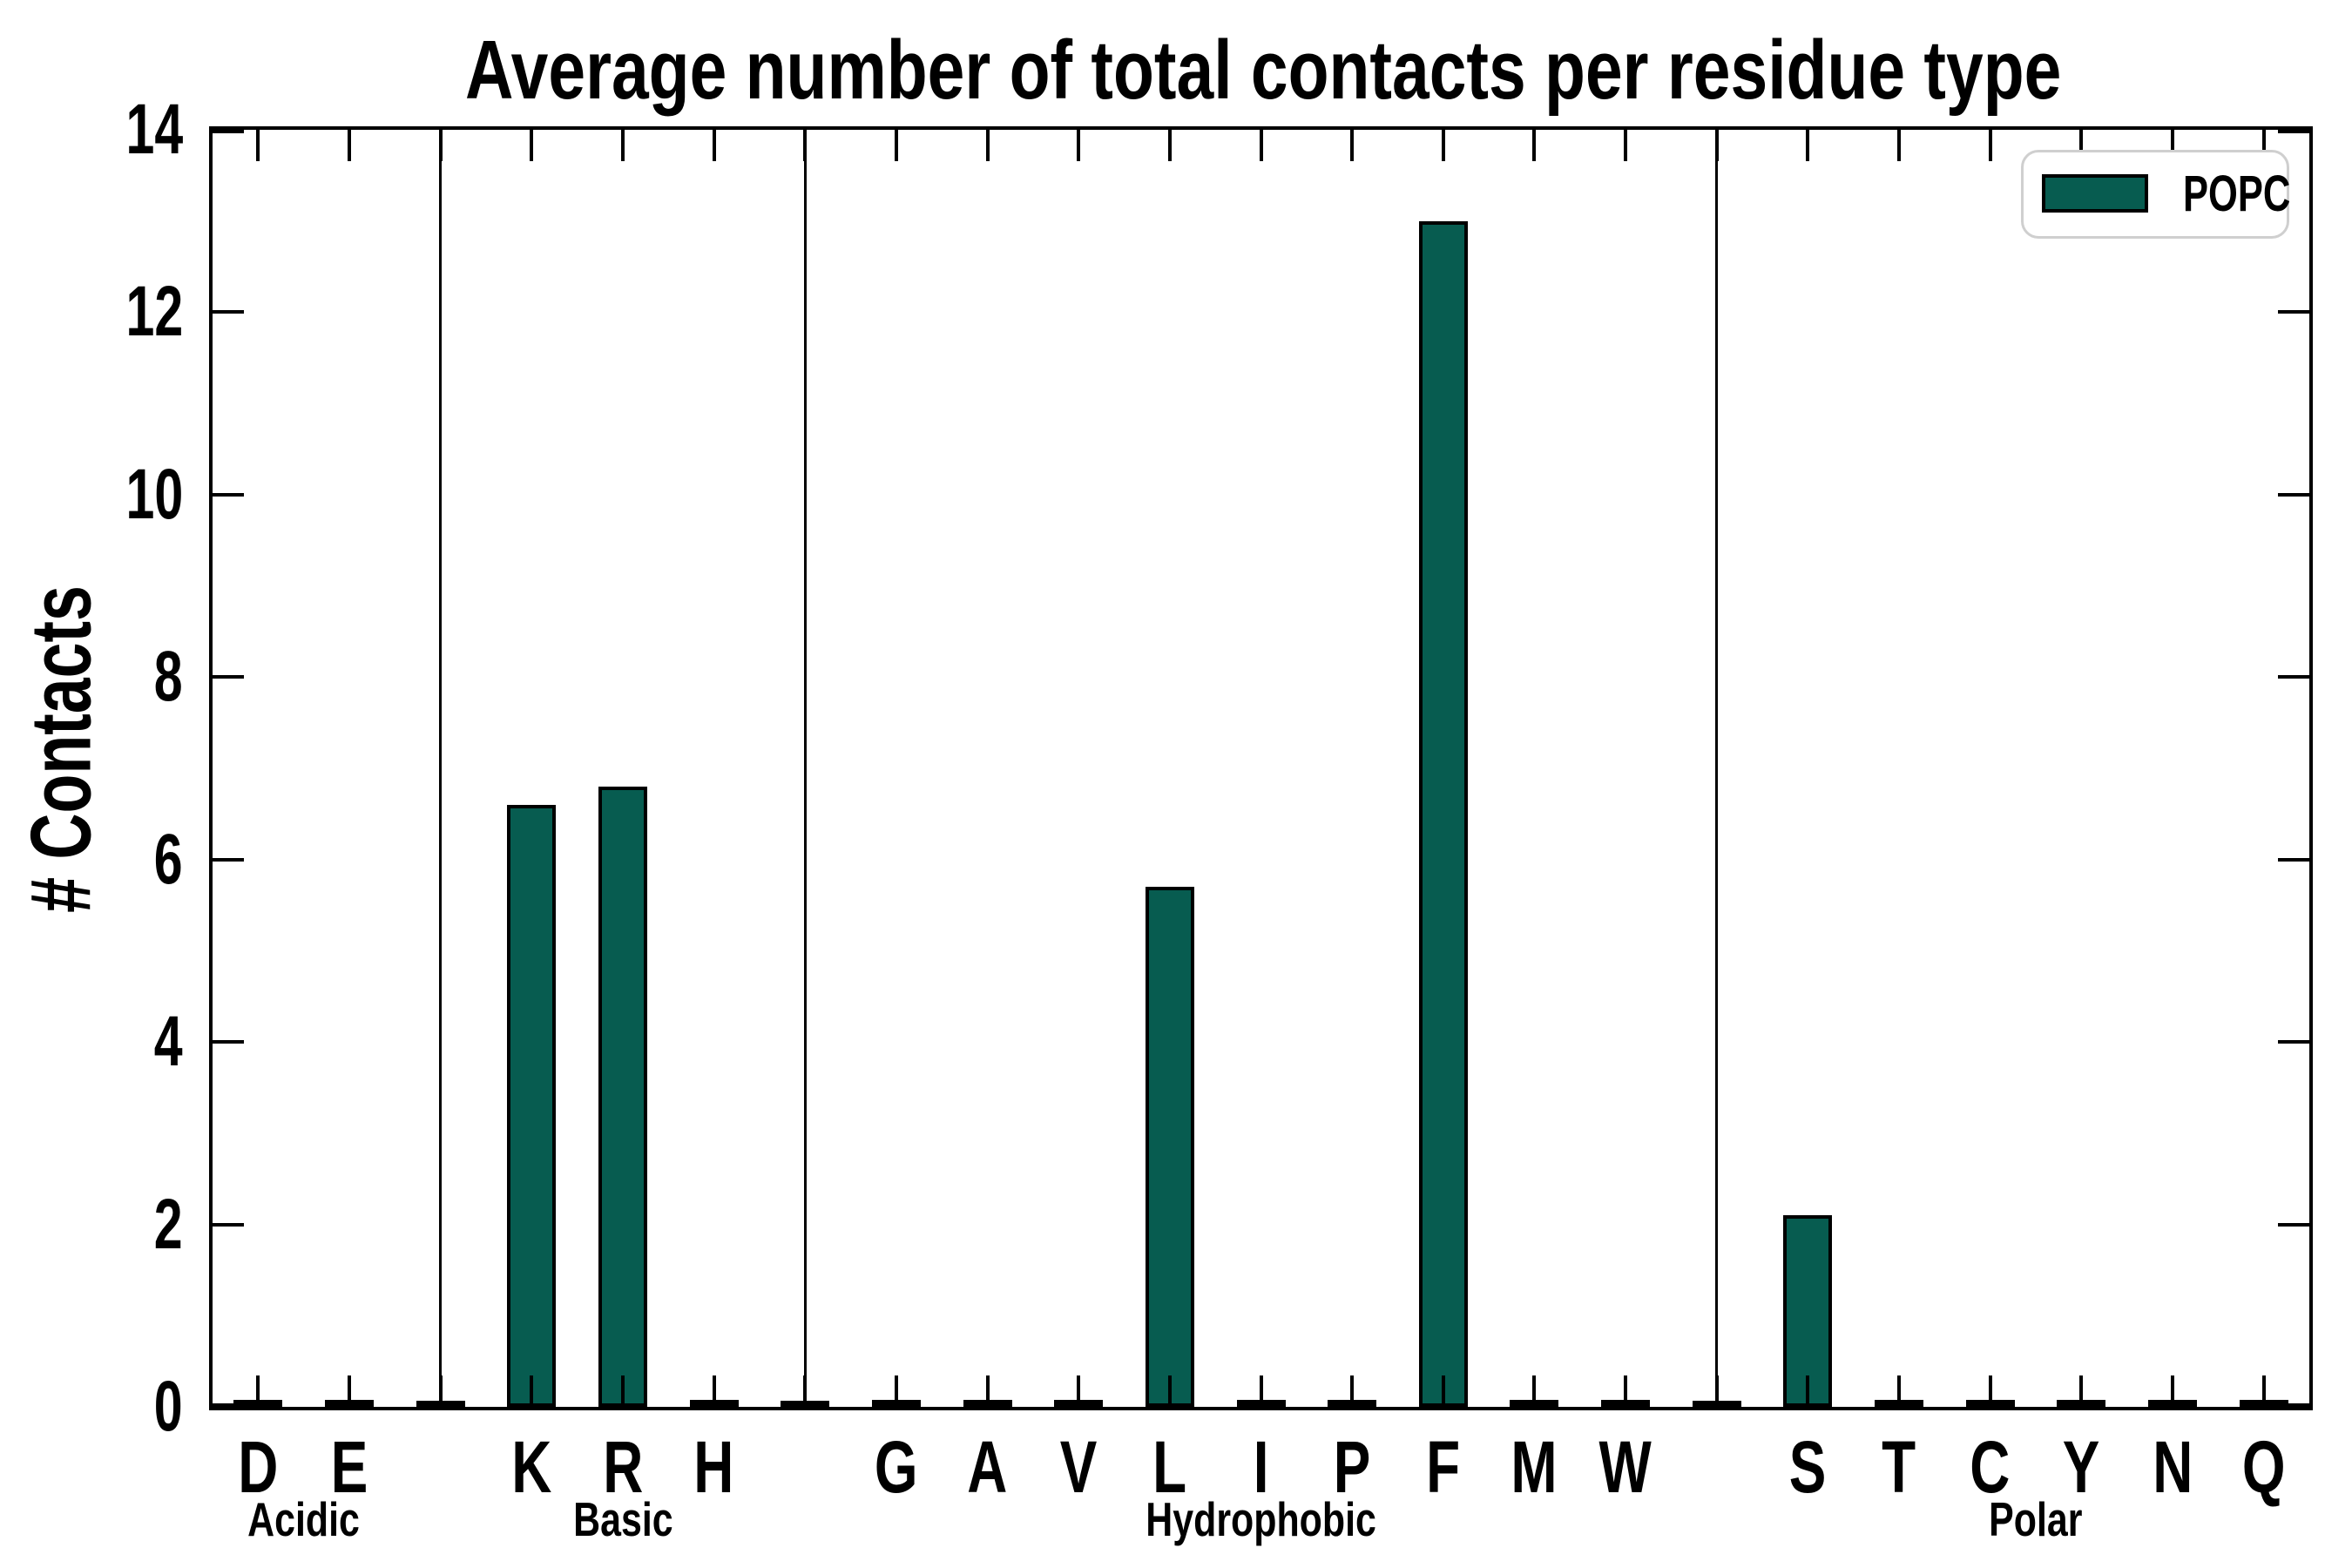 The width and height of the screenshot is (2352, 1568). I want to click on x-tick-label-W-text: W, so click(1625, 1467).